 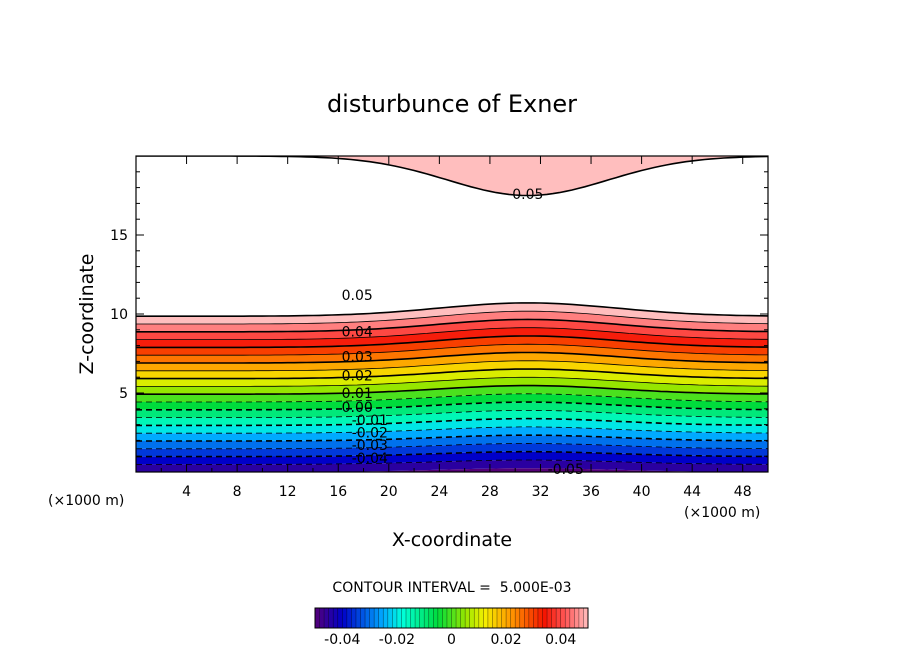 What do you see at coordinates (86, 501) in the screenshot?
I see `x-unit-left-label: (×1000 m)` at bounding box center [86, 501].